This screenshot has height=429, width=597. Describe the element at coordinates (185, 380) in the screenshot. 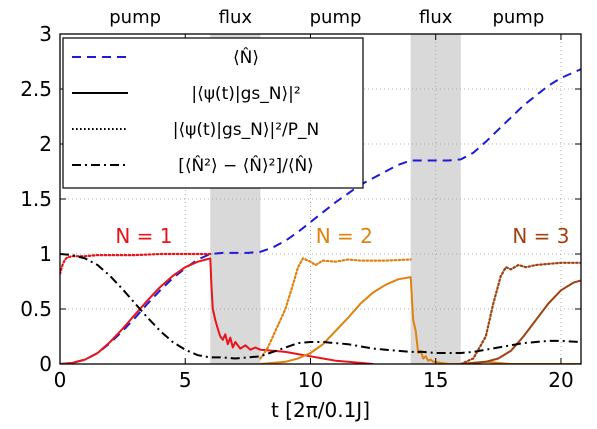

I see `x-tick-label: 5` at that location.